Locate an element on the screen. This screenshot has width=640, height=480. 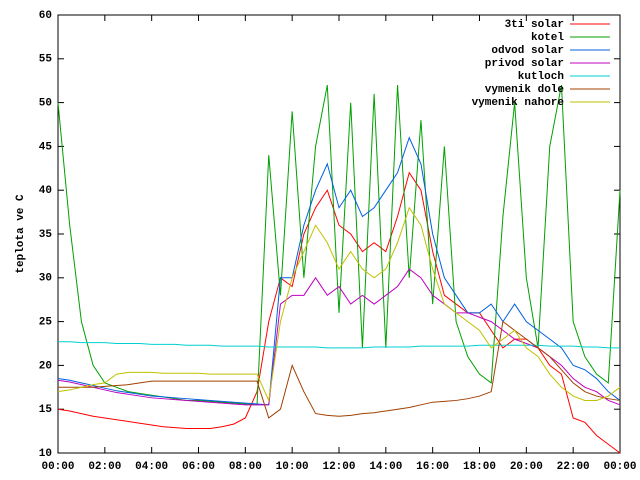
legend-label: 3ti solar is located at coordinates (534, 25).